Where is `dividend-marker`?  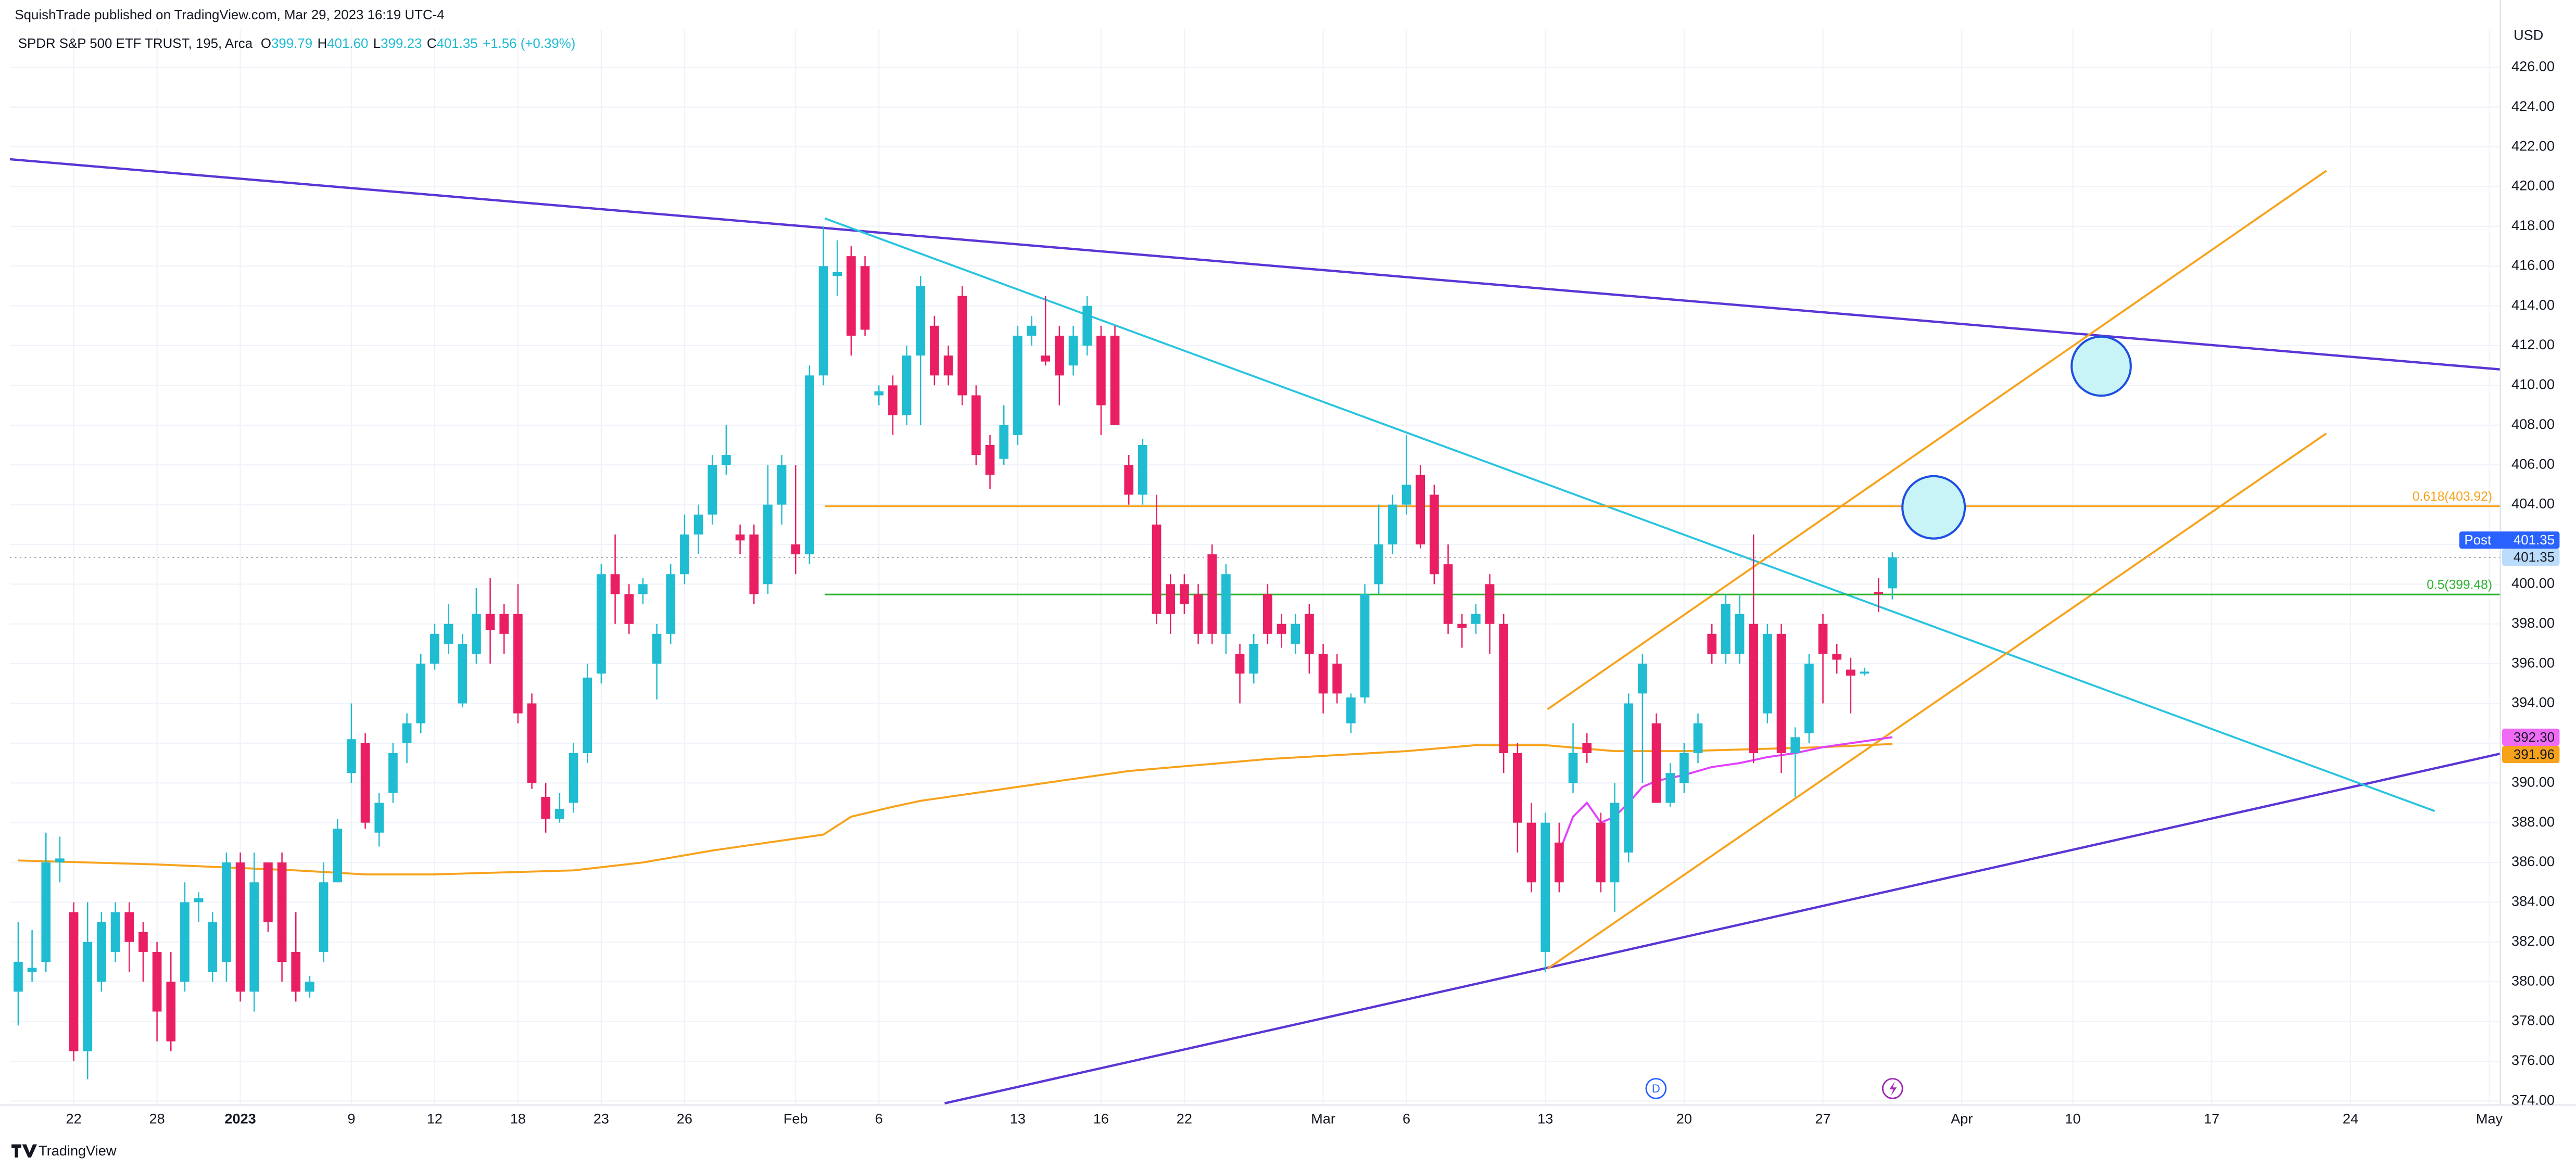 dividend-marker is located at coordinates (1656, 1088).